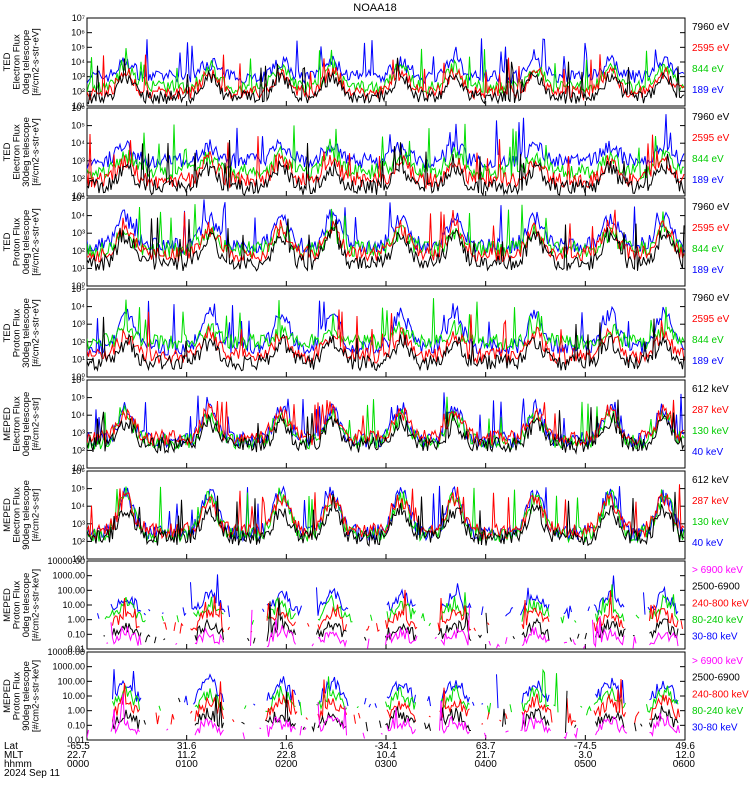  What do you see at coordinates (686, 755) in the screenshot?
I see `footer-mlt-value: 12.0` at bounding box center [686, 755].